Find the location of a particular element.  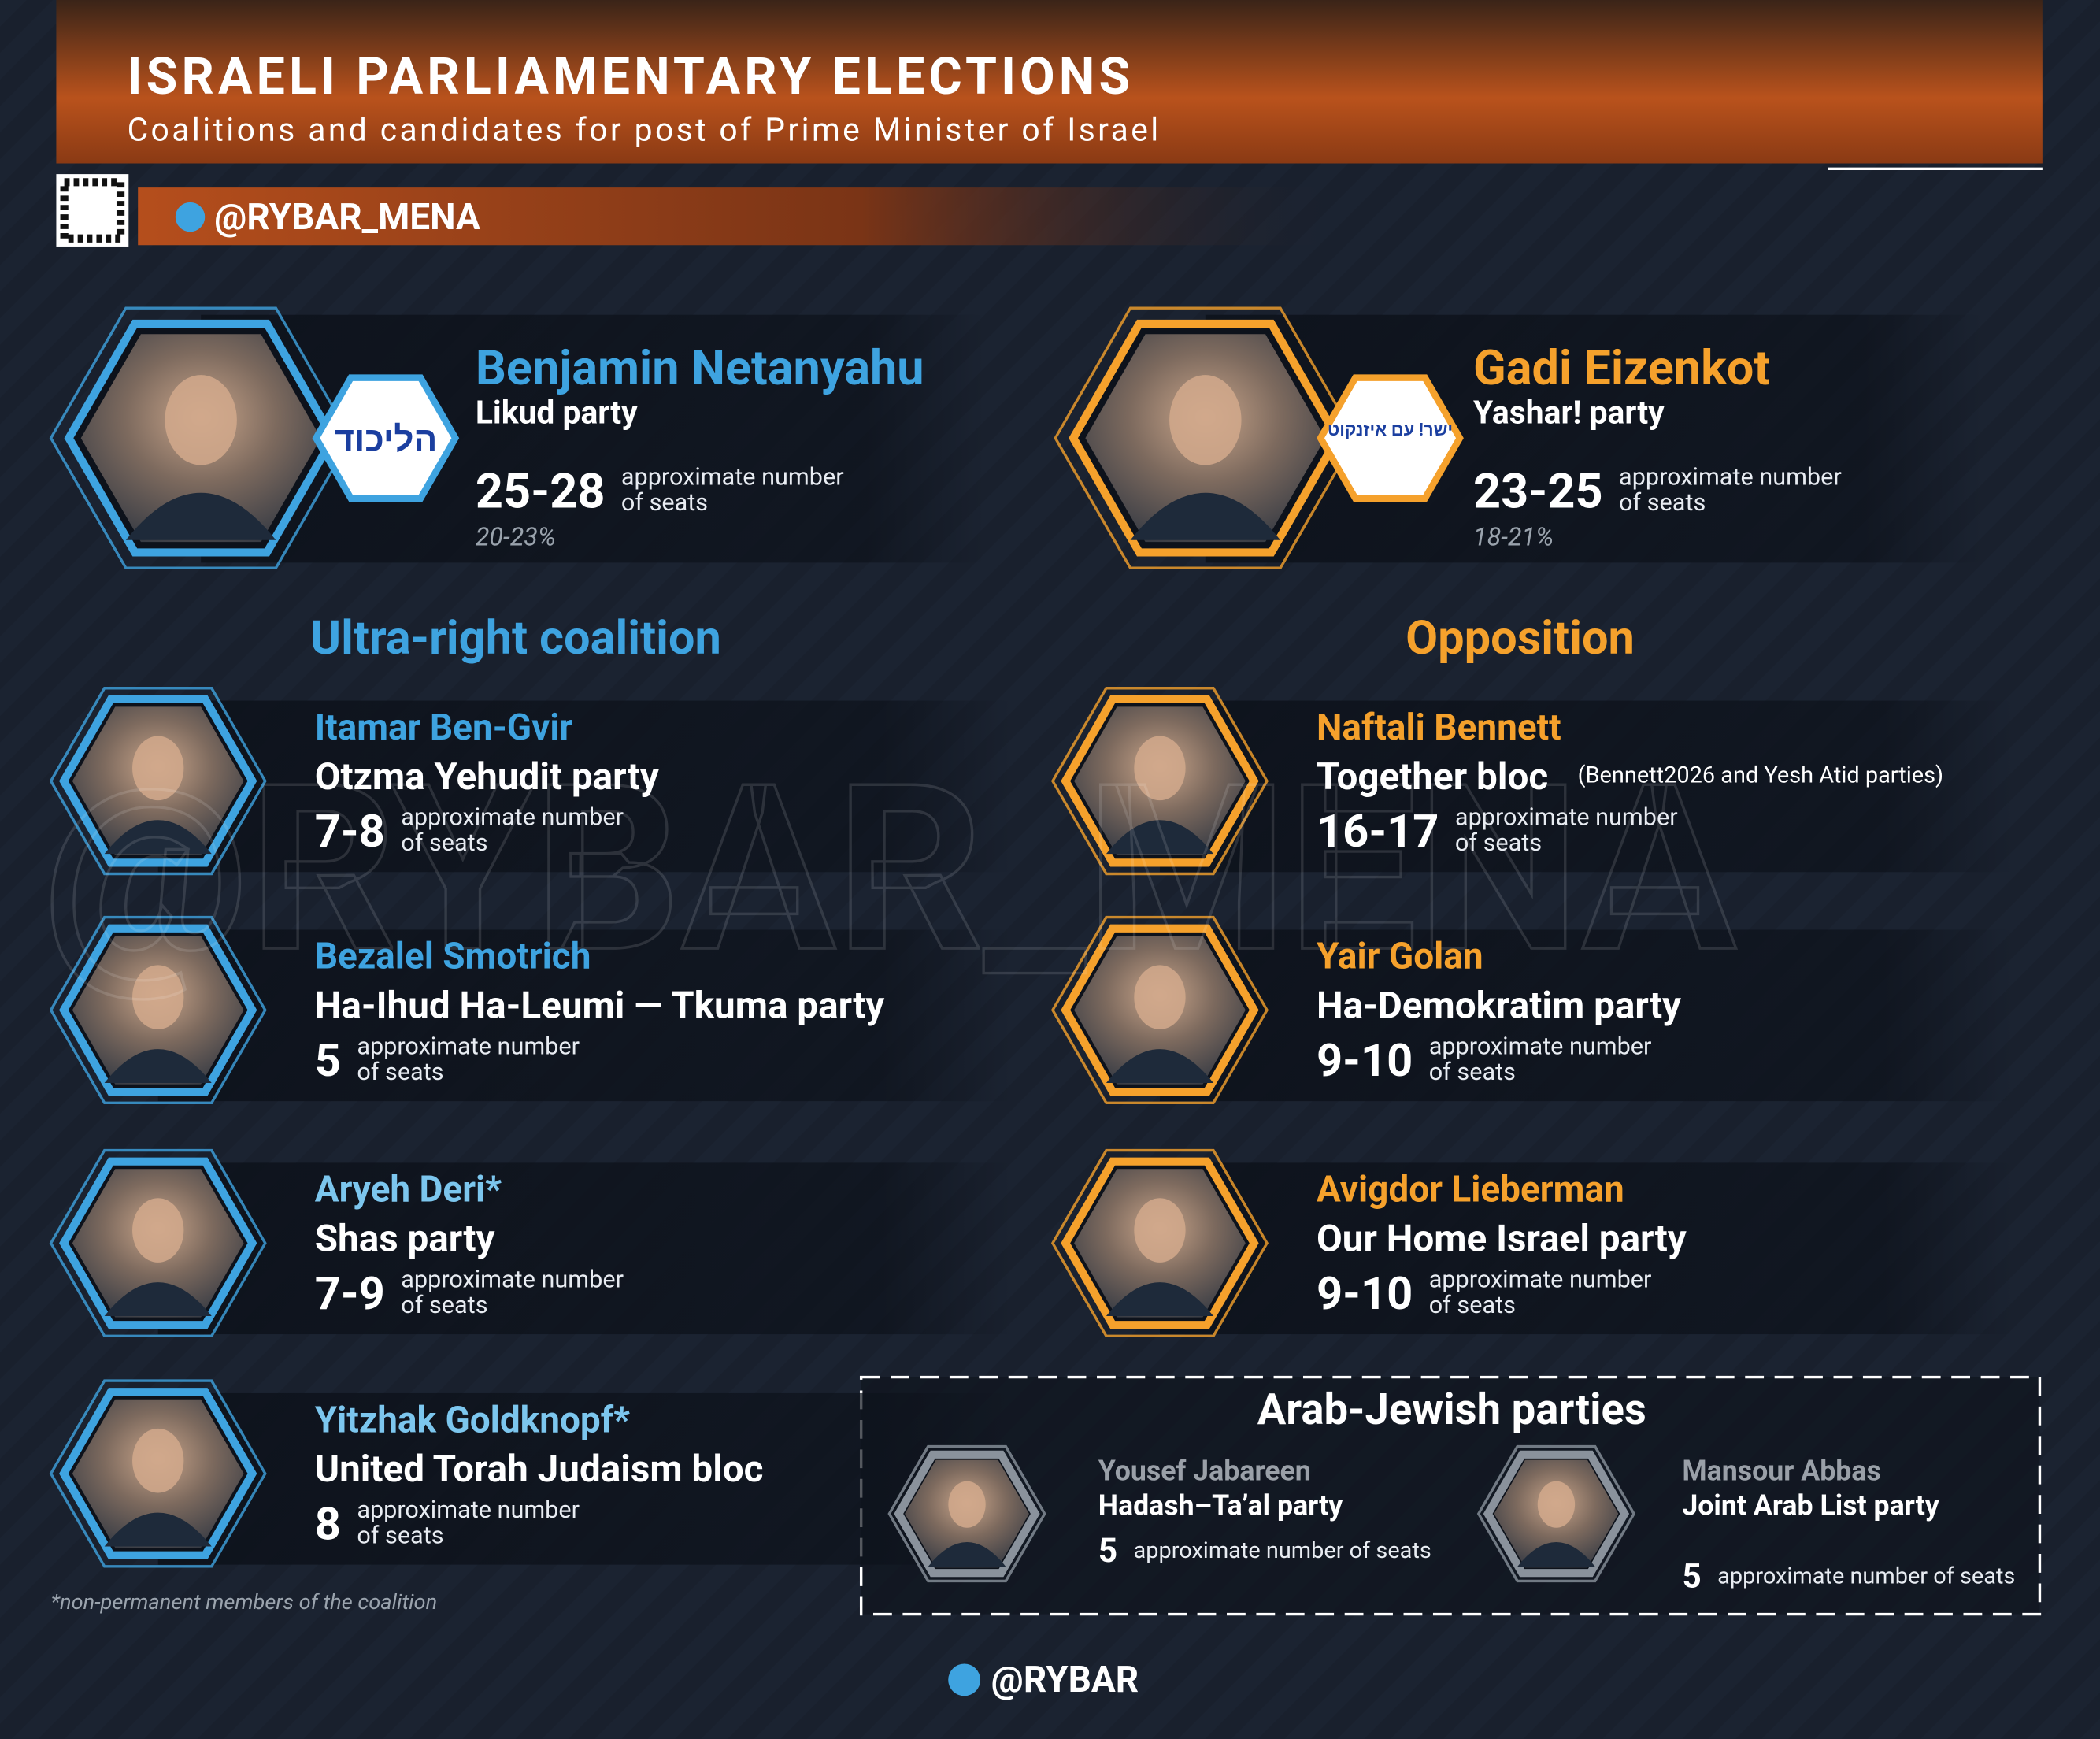

seats-row: 7-8 approximate number of seats is located at coordinates (482, 831).